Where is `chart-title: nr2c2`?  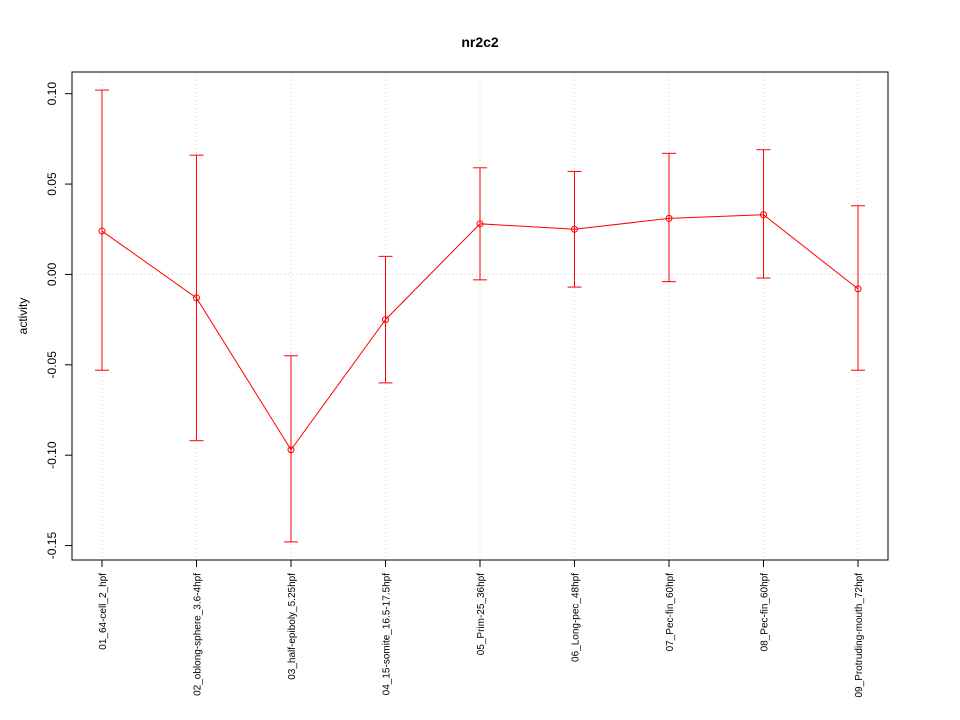 chart-title: nr2c2 is located at coordinates (480, 42).